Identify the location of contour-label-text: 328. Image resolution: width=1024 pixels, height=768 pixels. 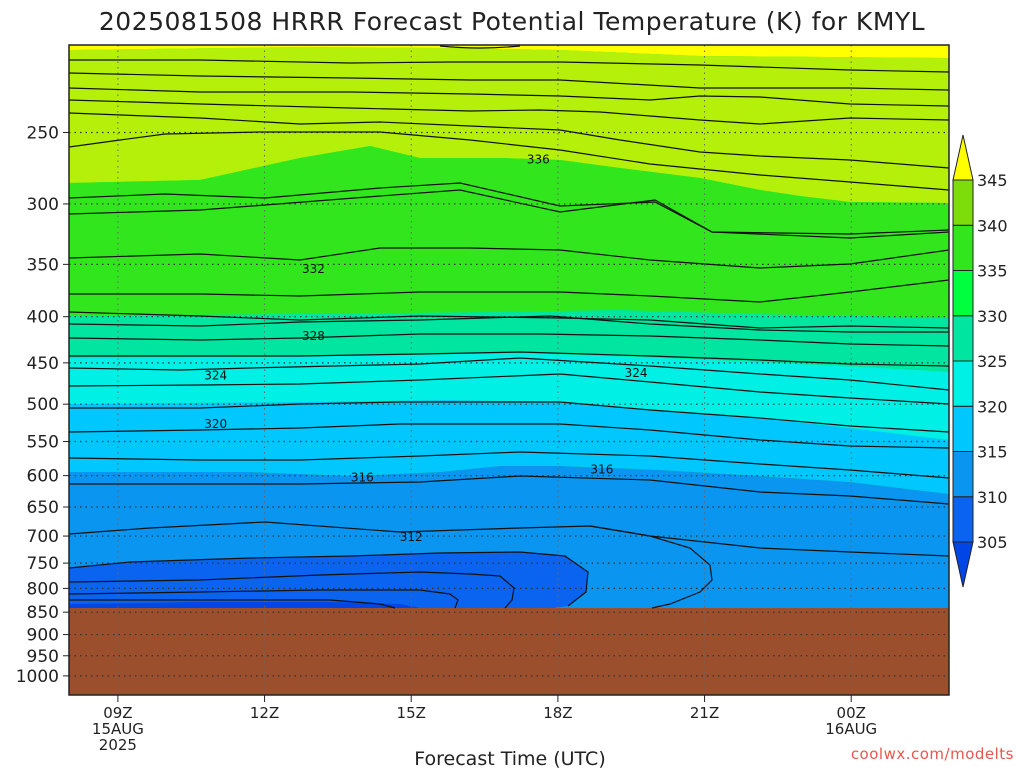
(313, 336).